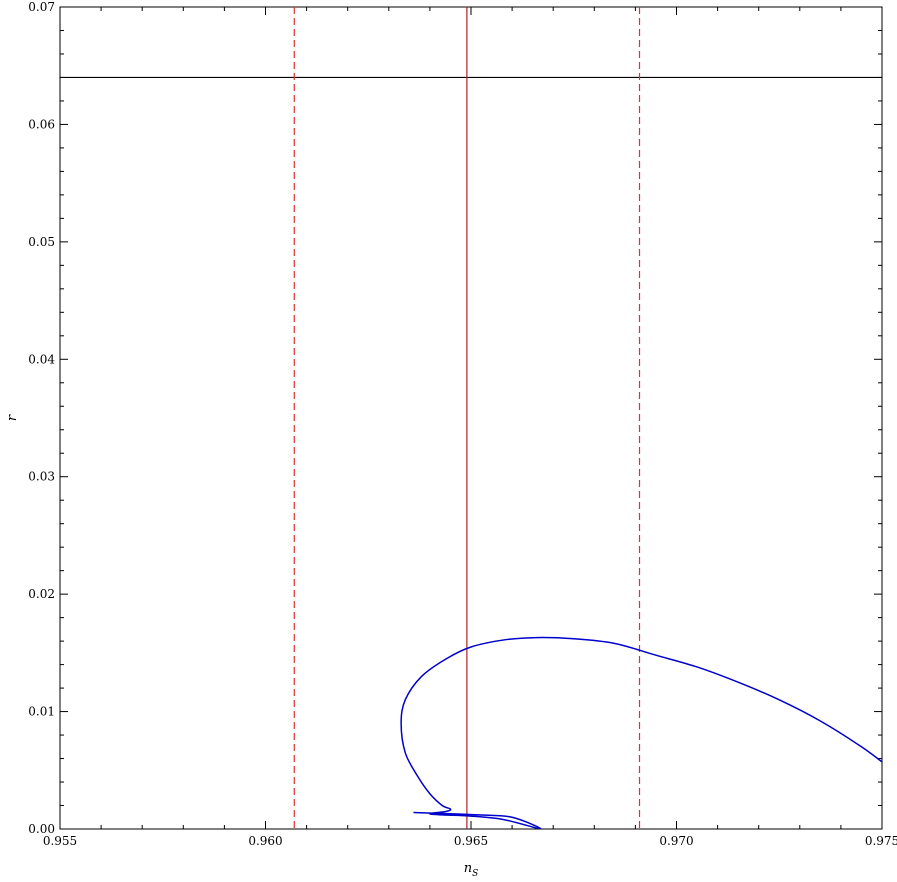  What do you see at coordinates (41, 359) in the screenshot?
I see `y-tick-label: 0.04` at bounding box center [41, 359].